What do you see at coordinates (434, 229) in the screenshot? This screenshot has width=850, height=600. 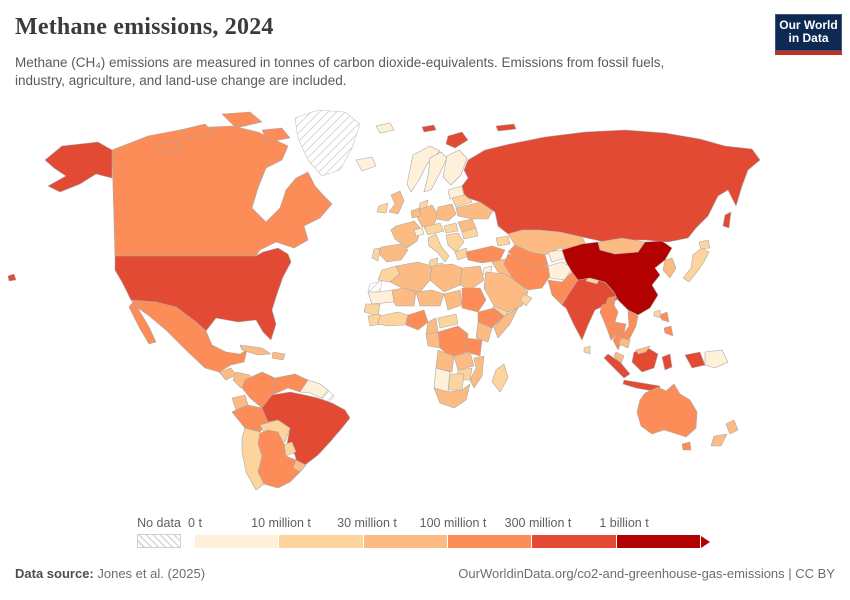 I see `country-czech-austria` at bounding box center [434, 229].